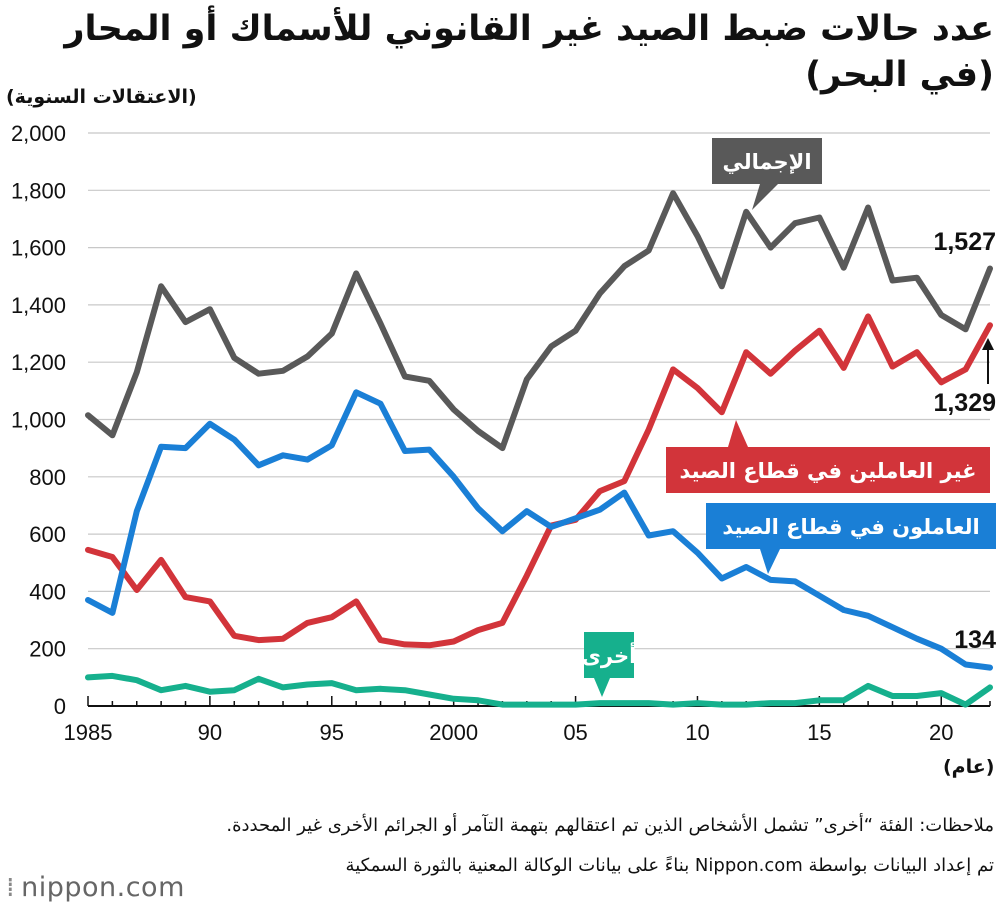 The height and width of the screenshot is (916, 1000). Describe the element at coordinates (101, 97) in the screenshot. I see `y-axis-unit-label: (الاعتقالات السنوية)` at that location.